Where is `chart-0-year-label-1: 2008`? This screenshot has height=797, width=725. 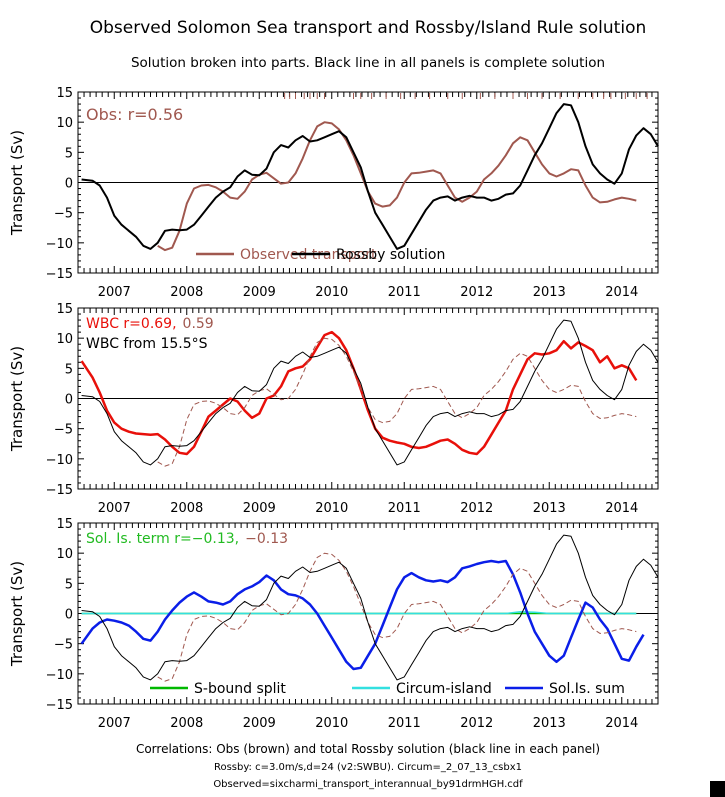 chart-0-year-label-1: 2008 is located at coordinates (186, 292).